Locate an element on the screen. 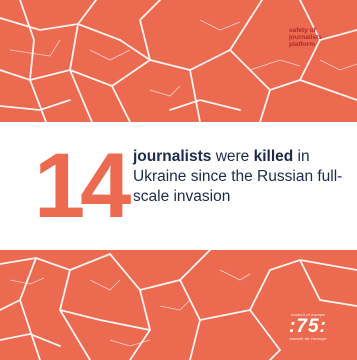 This screenshot has width=357, height=360. badge-bottom-text: conseil de l'europe is located at coordinates (308, 338).